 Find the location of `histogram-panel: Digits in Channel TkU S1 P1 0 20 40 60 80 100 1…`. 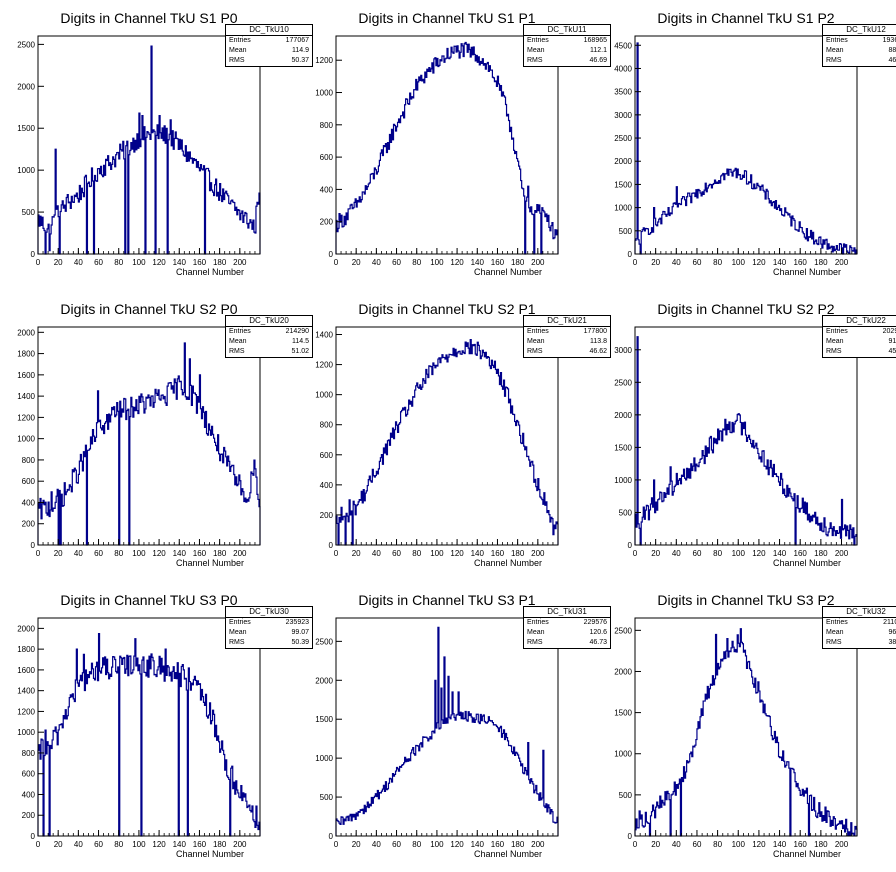

histogram-panel: Digits in Channel TkU S1 P1 0 20 40 60 80 100 1… is located at coordinates (454, 145).